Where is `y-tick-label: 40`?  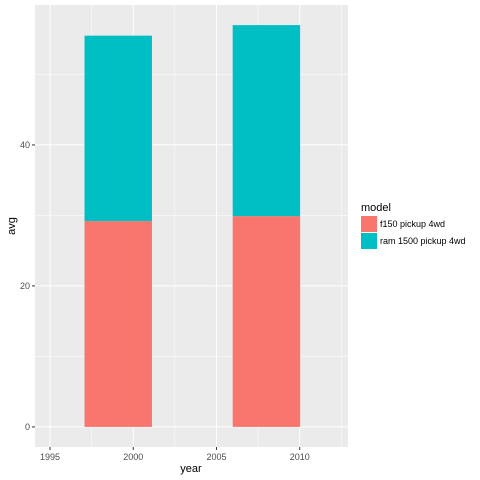 y-tick-label: 40 is located at coordinates (25, 145).